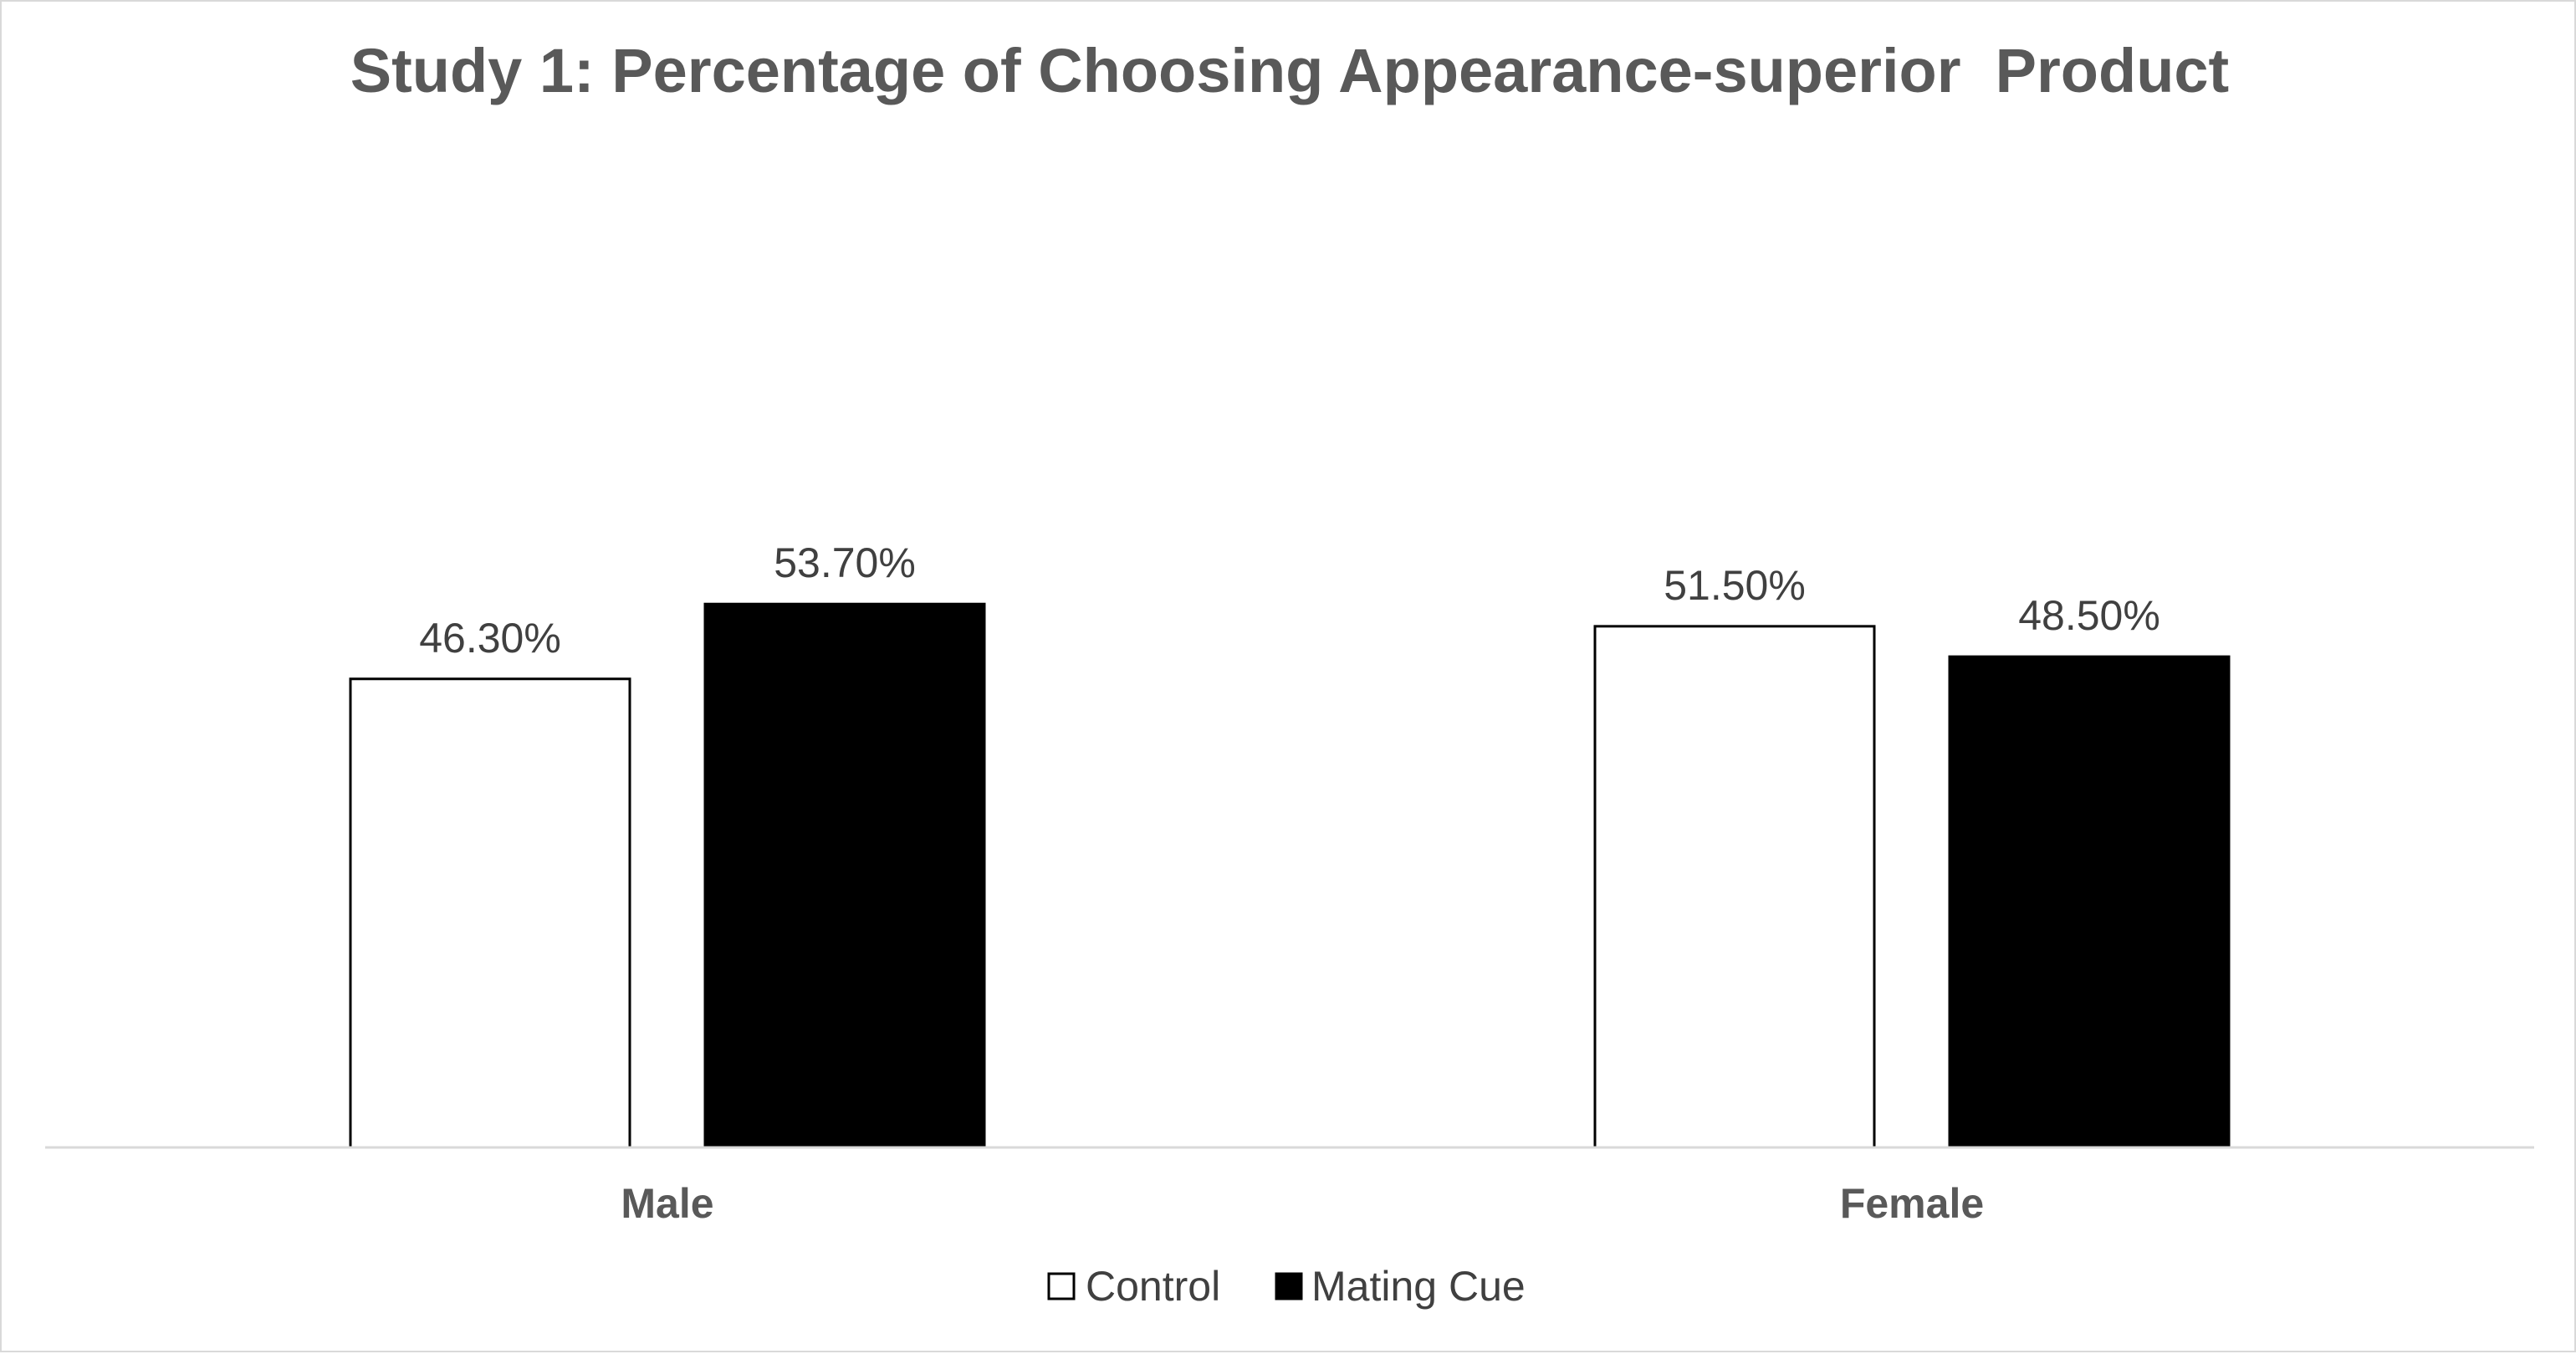  I want to click on data-label: 53.70%, so click(845, 562).